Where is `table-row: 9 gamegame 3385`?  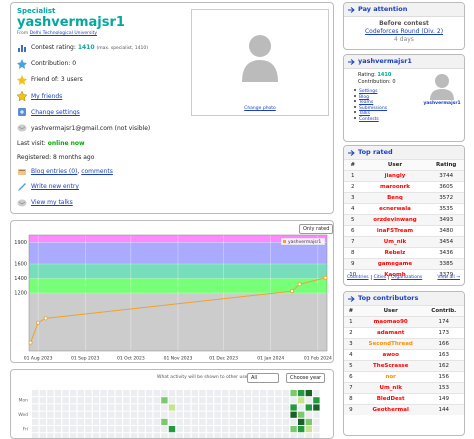
table-row: 9 gamegame 3385 is located at coordinates (404, 264).